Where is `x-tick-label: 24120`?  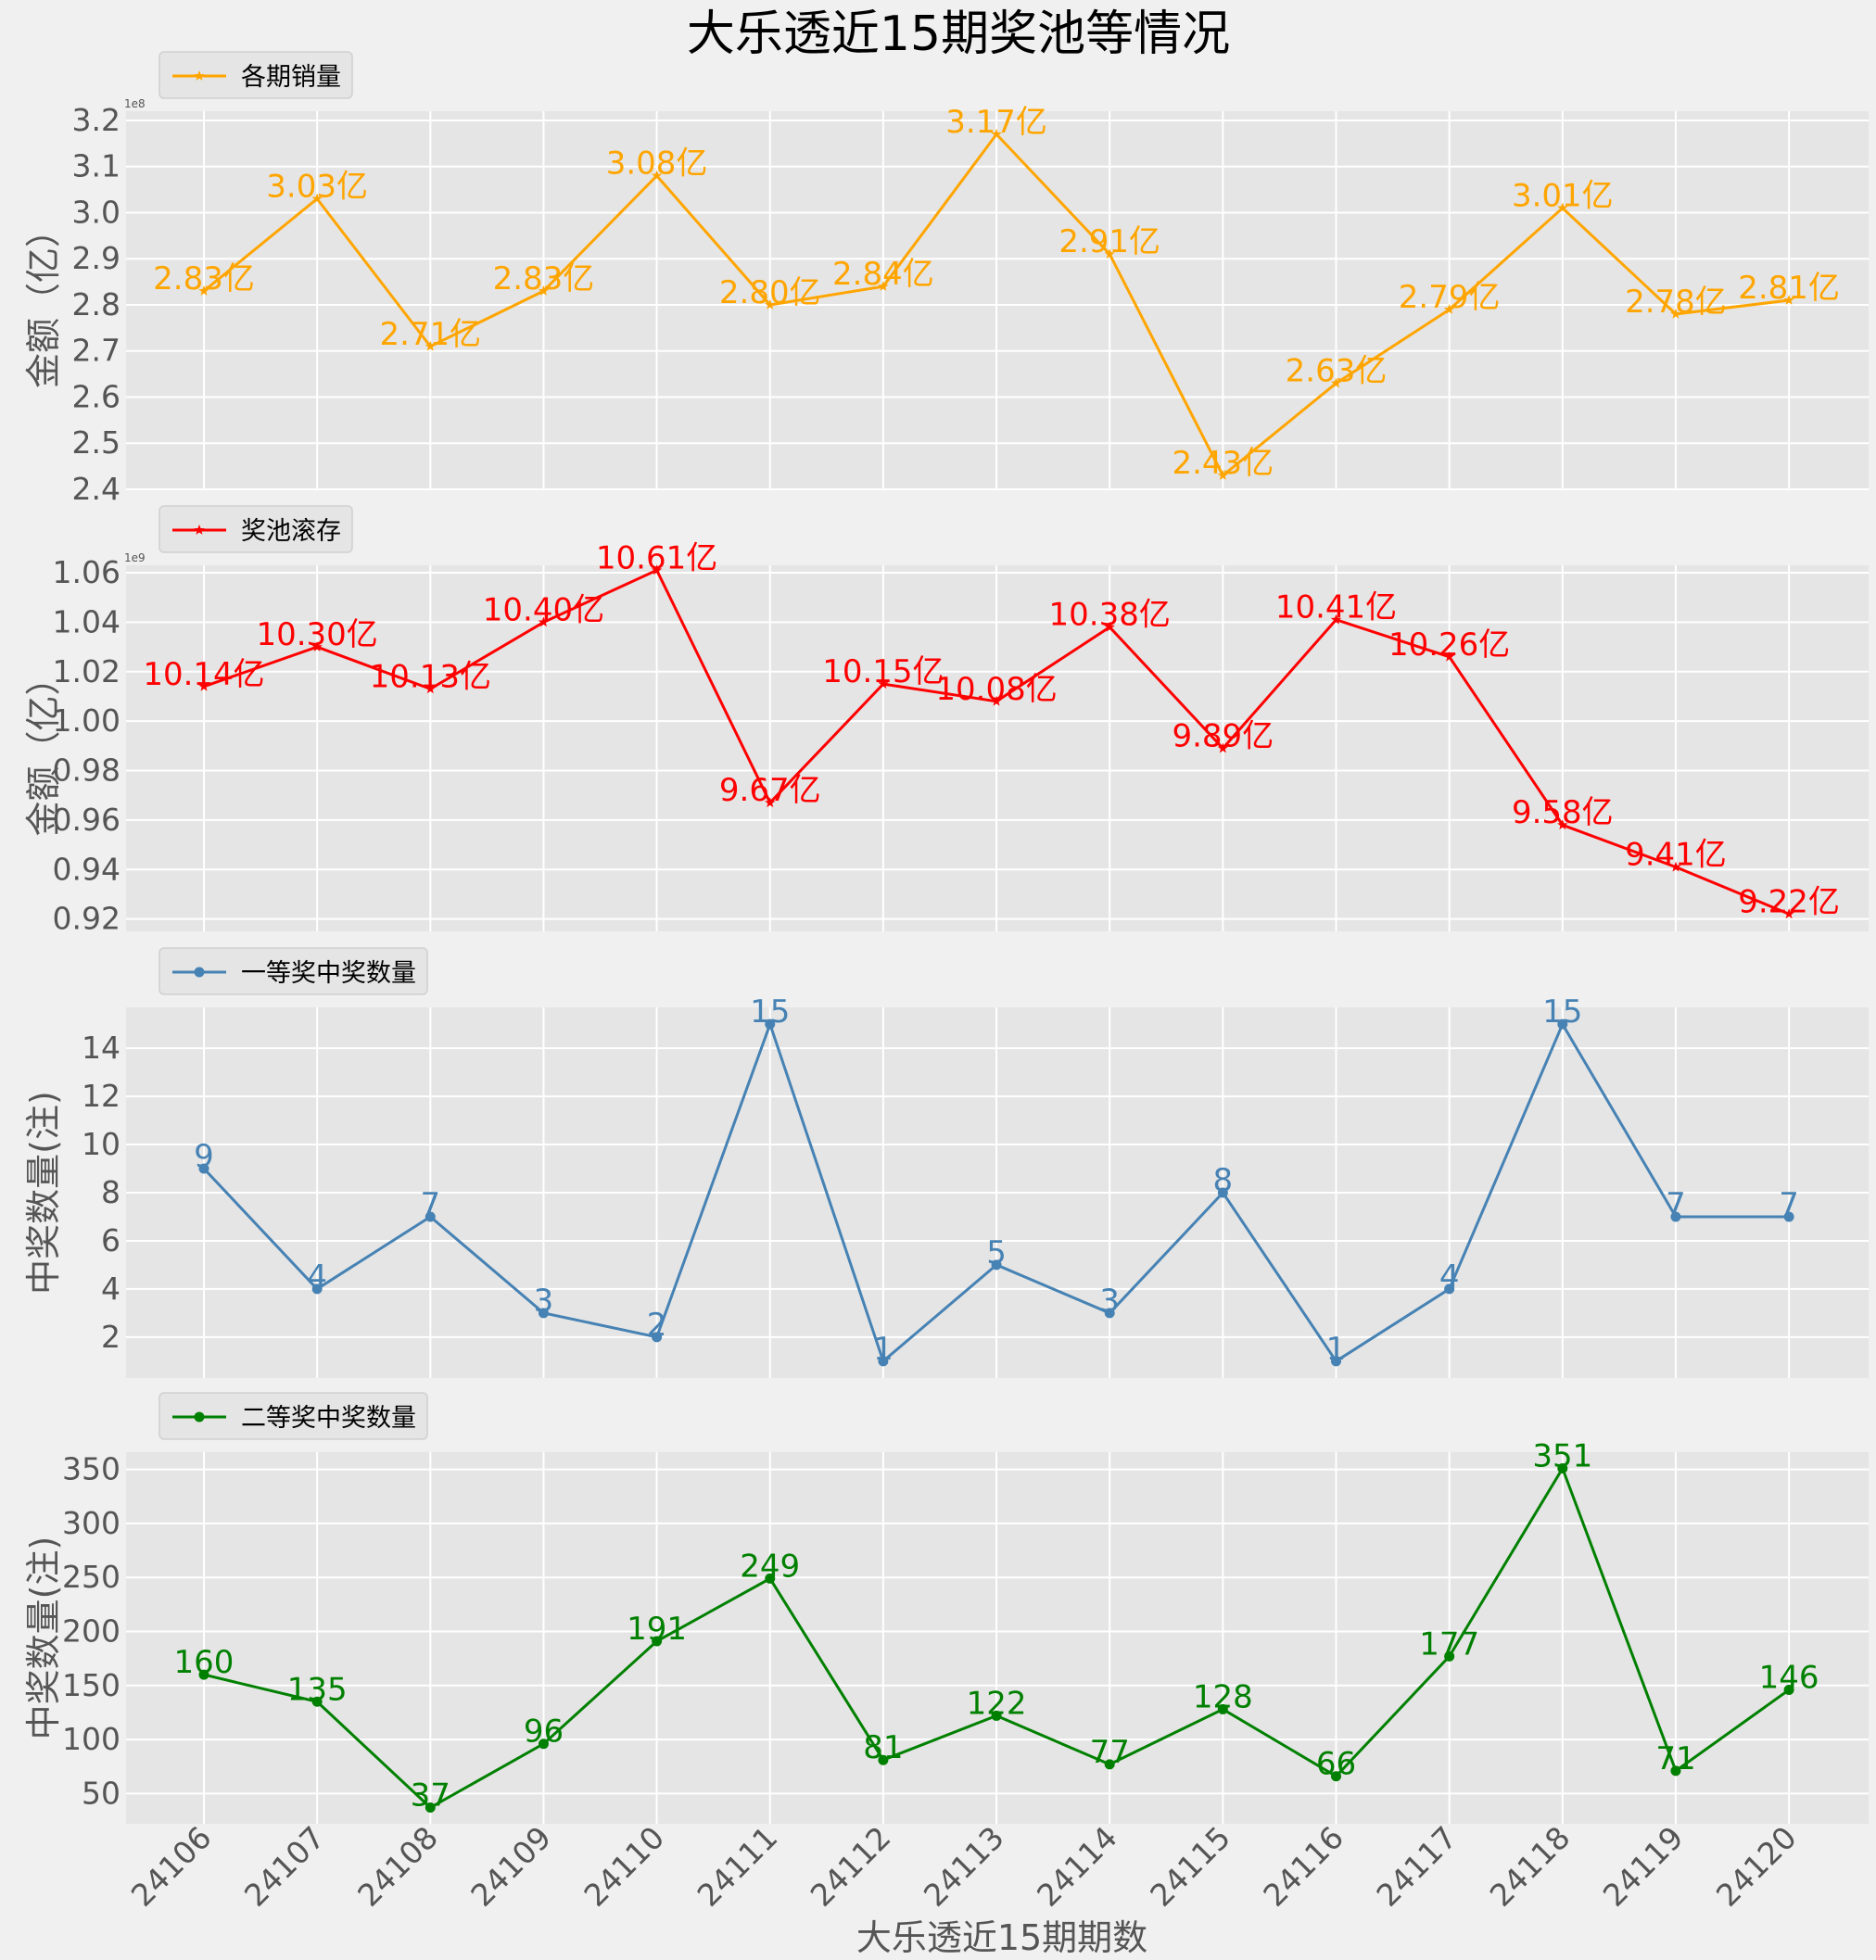
x-tick-label: 24120 is located at coordinates (1756, 1866).